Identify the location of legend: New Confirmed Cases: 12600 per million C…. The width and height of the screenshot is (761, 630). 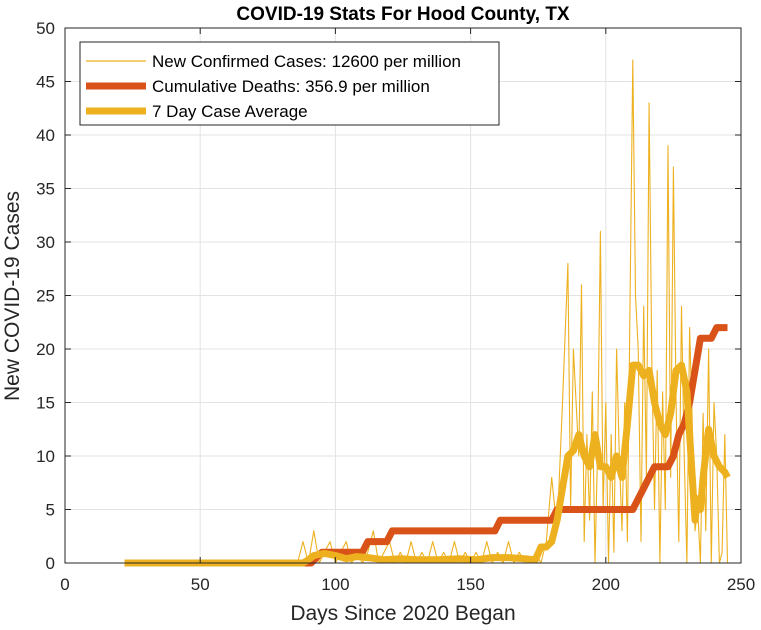
(289, 83).